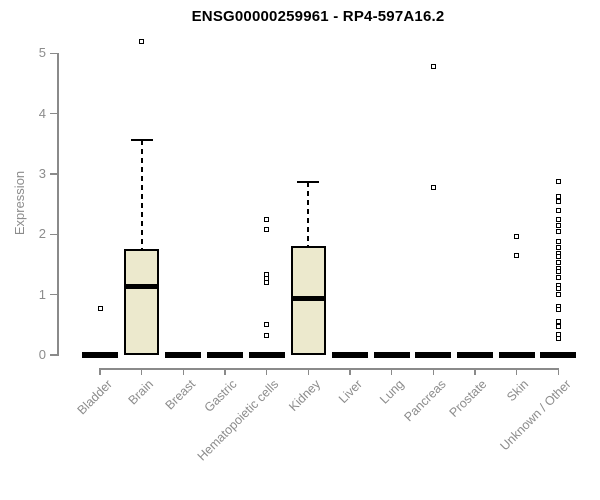  What do you see at coordinates (318, 16) in the screenshot?
I see `chart-title: ENSG00000259961 - RP4-597A16.2` at bounding box center [318, 16].